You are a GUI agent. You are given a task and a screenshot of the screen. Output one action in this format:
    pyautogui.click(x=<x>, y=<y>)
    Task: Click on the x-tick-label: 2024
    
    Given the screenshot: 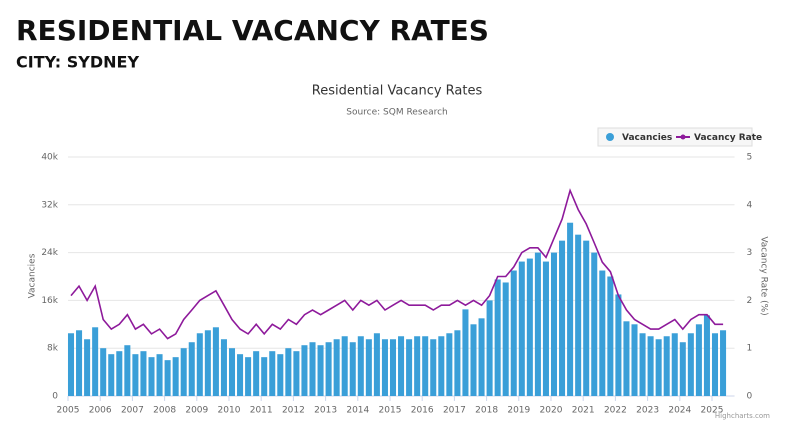 What is the action you would take?
    pyautogui.click(x=679, y=411)
    